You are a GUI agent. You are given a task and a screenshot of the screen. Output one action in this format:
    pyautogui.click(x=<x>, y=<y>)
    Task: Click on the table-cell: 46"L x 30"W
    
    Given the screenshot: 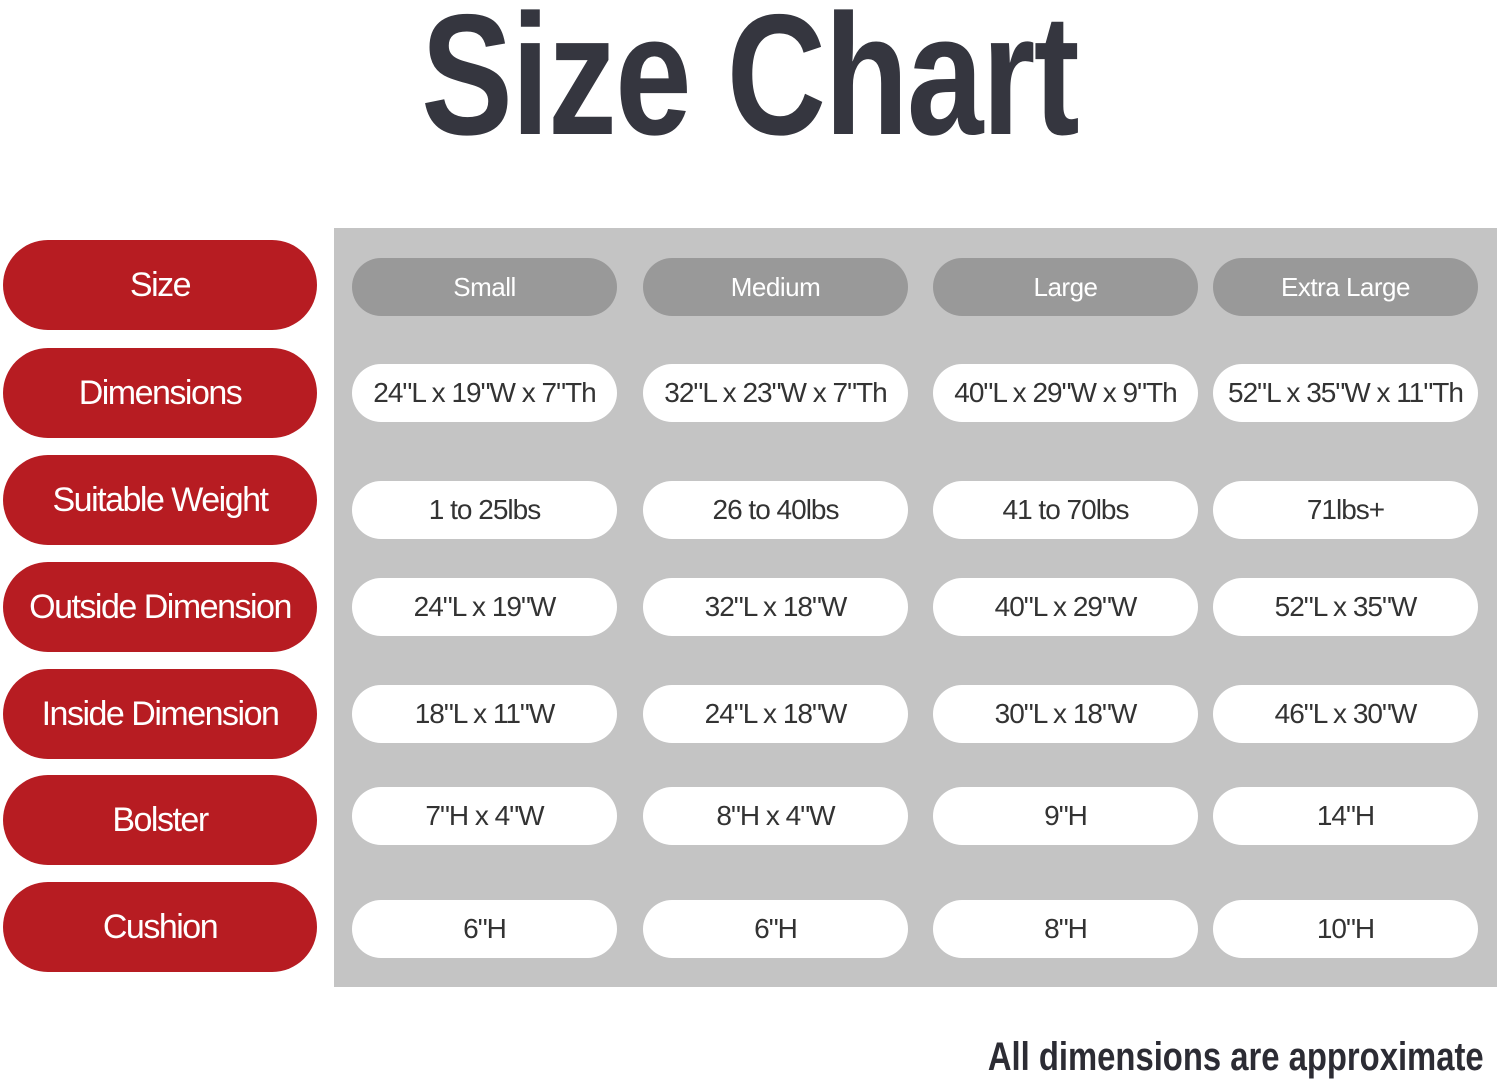 What is the action you would take?
    pyautogui.click(x=1345, y=714)
    